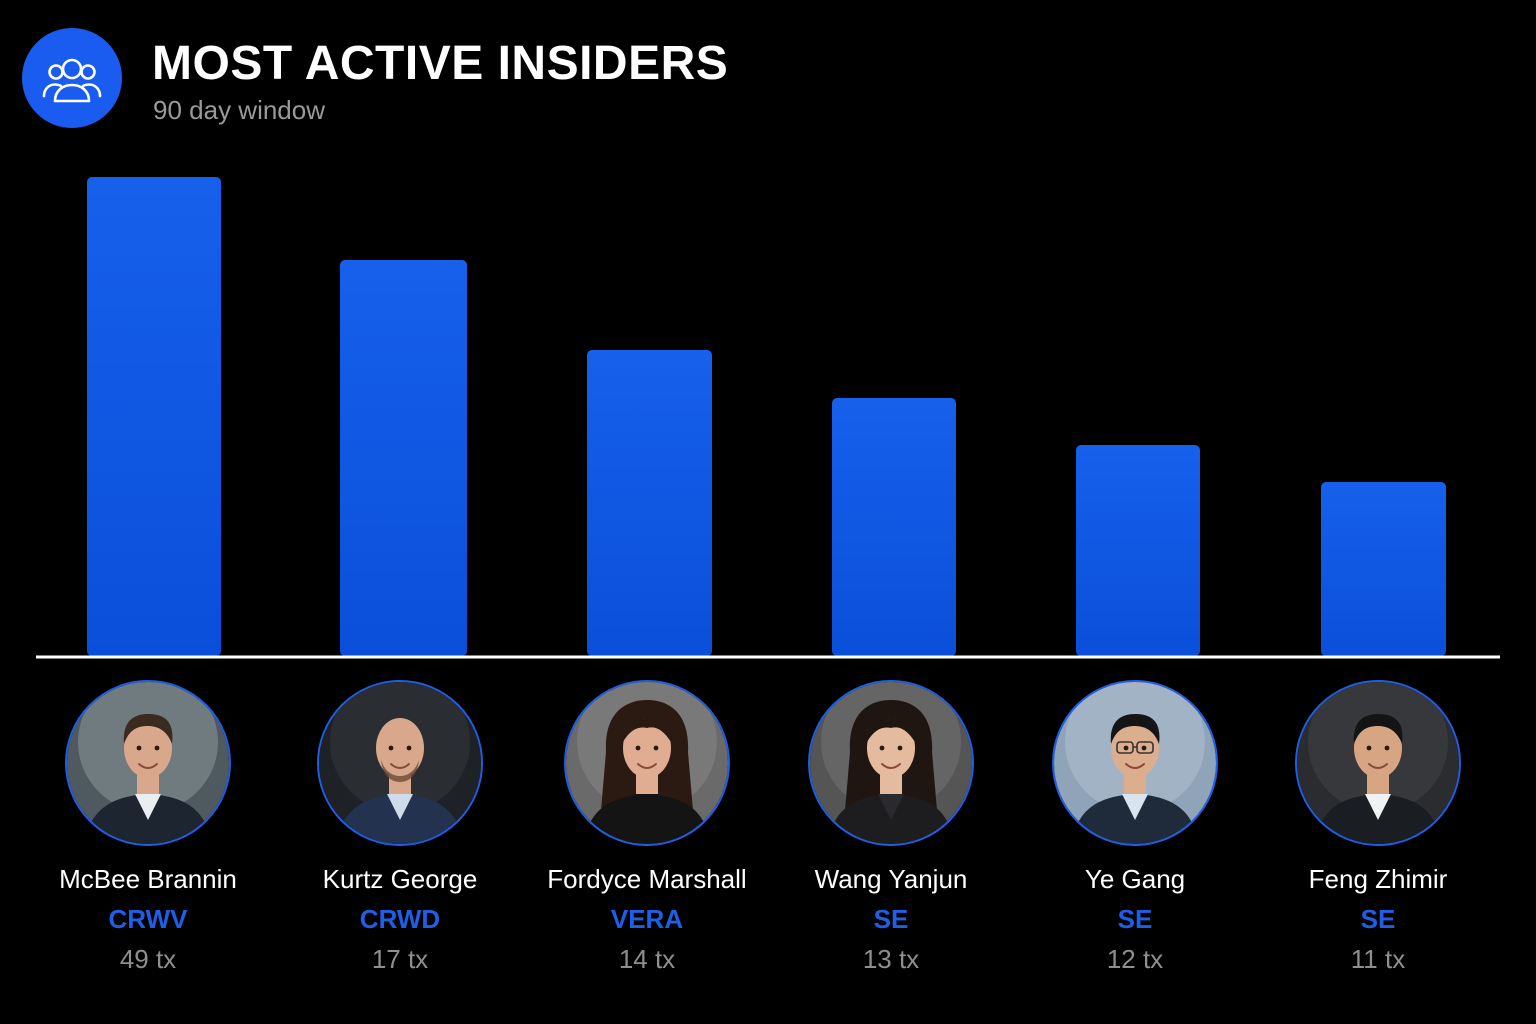 This screenshot has width=1536, height=1024. I want to click on insider-tx-count: 12 tx, so click(1135, 959).